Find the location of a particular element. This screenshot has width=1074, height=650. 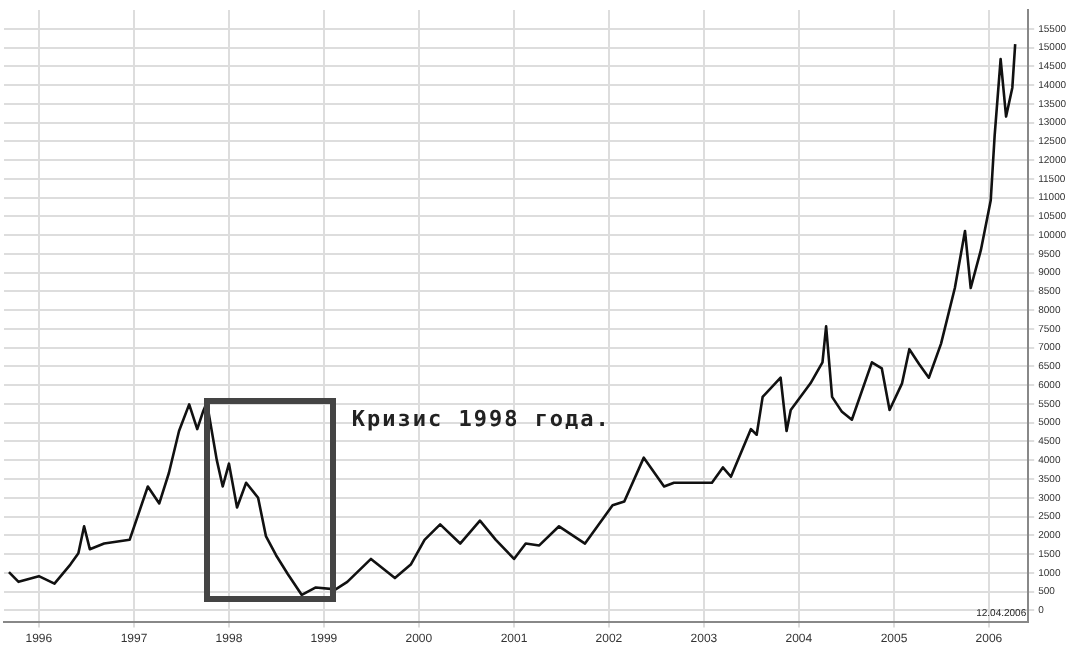

annotation: Кризис 1998 года. is located at coordinates (481, 419).